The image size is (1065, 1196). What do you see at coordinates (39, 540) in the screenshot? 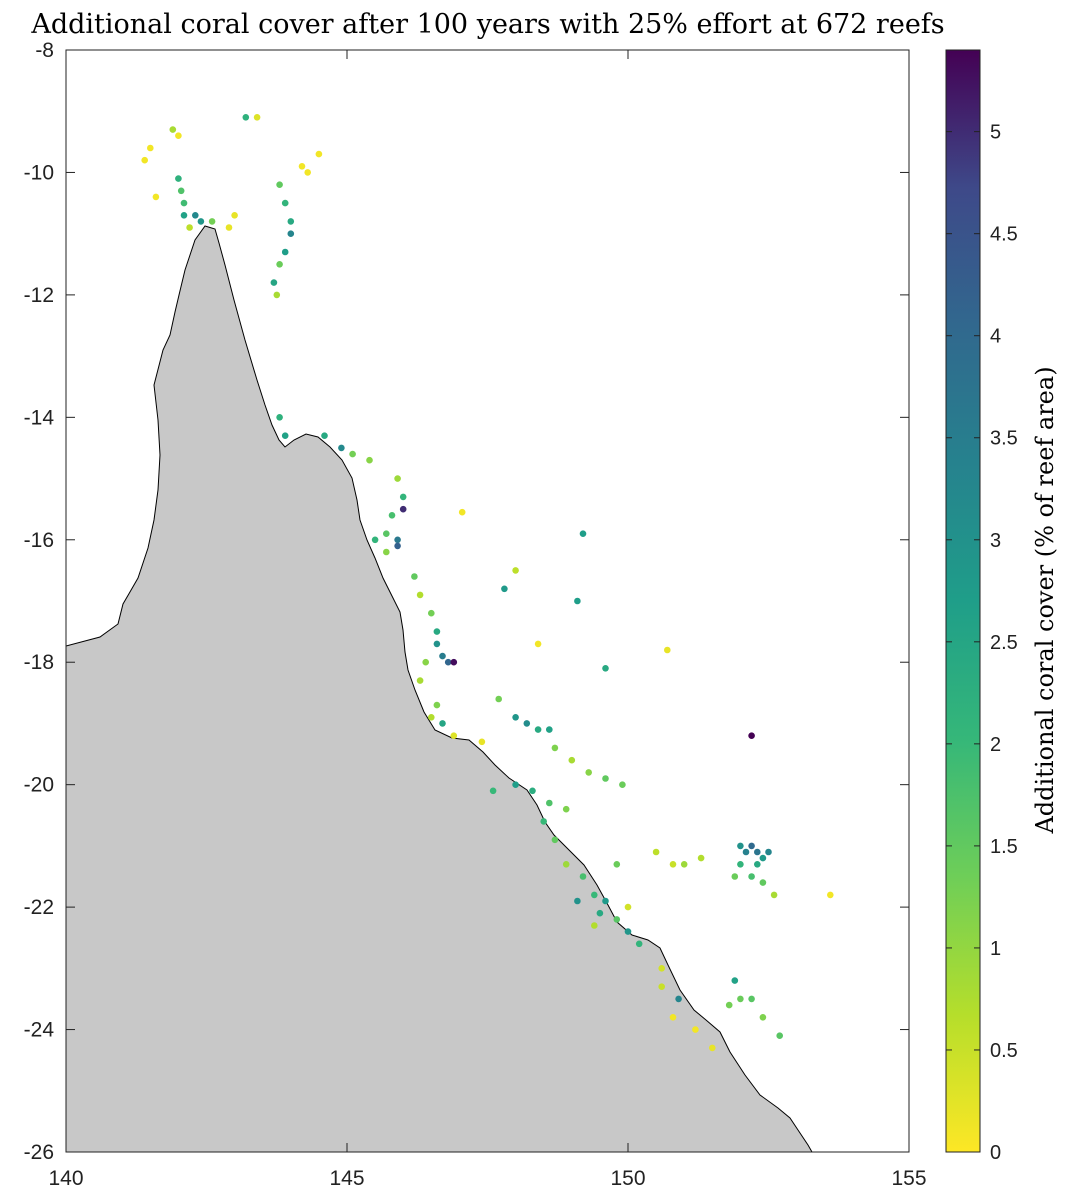
I see `y-tick-label: -16` at bounding box center [39, 540].